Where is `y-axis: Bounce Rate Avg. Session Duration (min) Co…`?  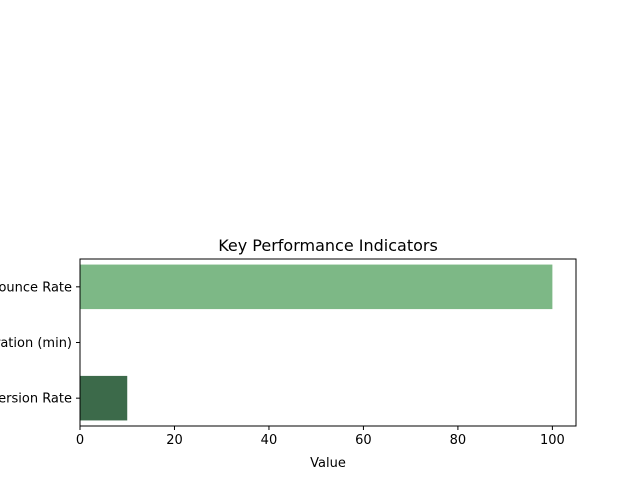
y-axis: Bounce Rate Avg. Session Duration (min) Co… is located at coordinates (40, 343).